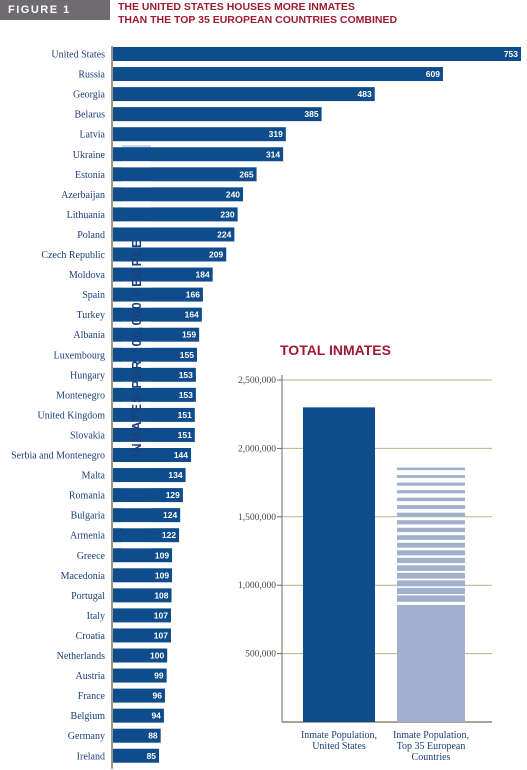 The width and height of the screenshot is (527, 770). Describe the element at coordinates (257, 586) in the screenshot. I see `y-tick-label: 1,000,000` at that location.